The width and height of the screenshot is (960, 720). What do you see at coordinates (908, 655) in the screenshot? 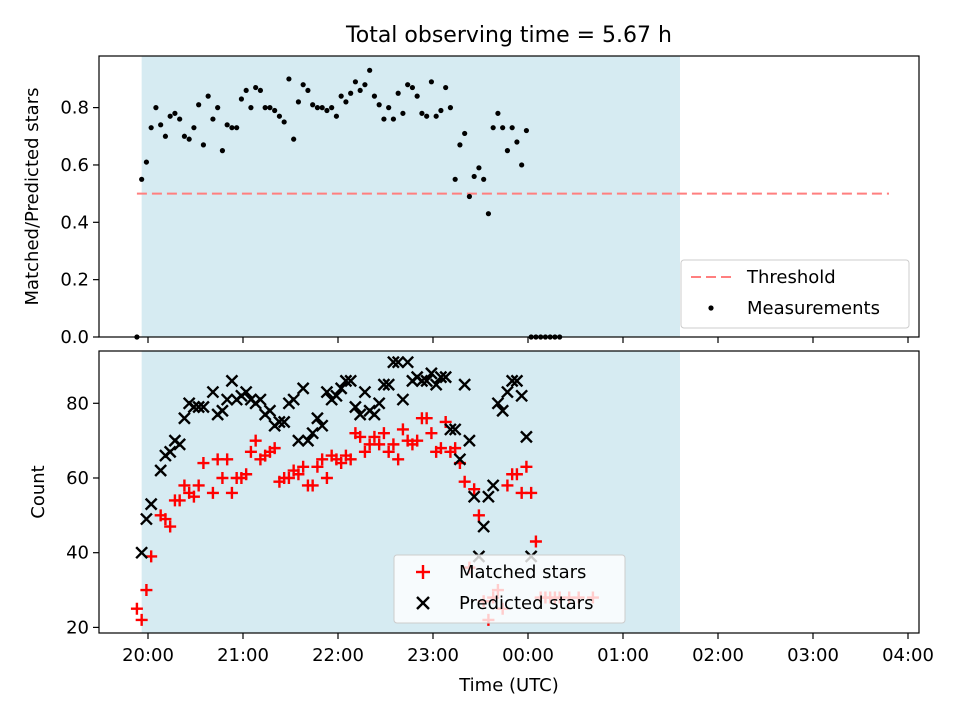
I see `x-tick-label: 04:00` at bounding box center [908, 655].